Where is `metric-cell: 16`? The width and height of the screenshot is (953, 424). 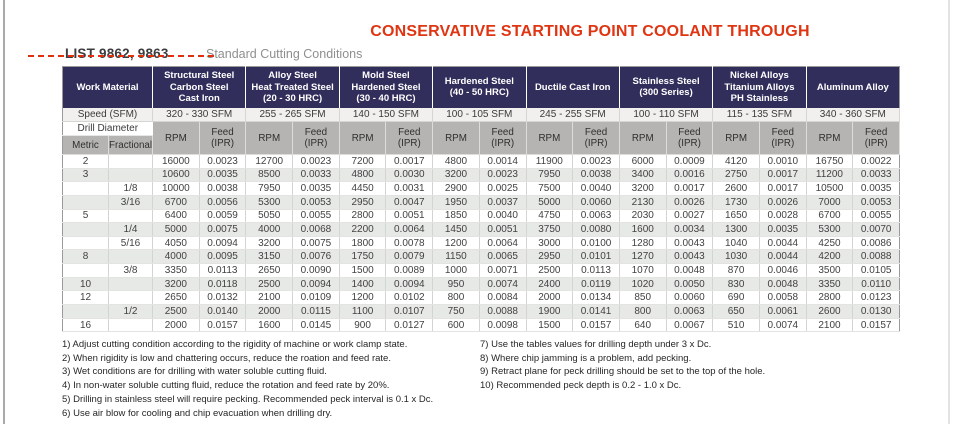
metric-cell: 16 is located at coordinates (85, 325).